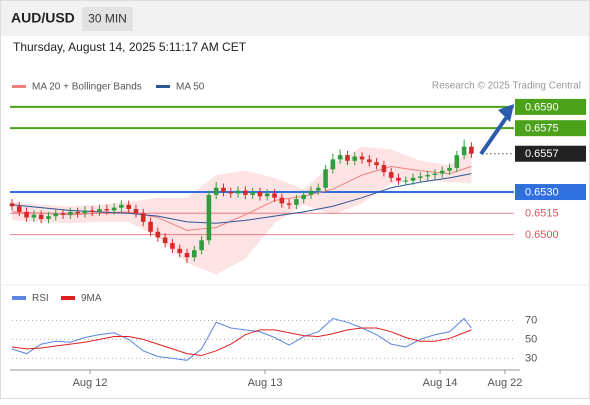  Describe the element at coordinates (542, 214) in the screenshot. I see `level-label: 0.6515` at that location.